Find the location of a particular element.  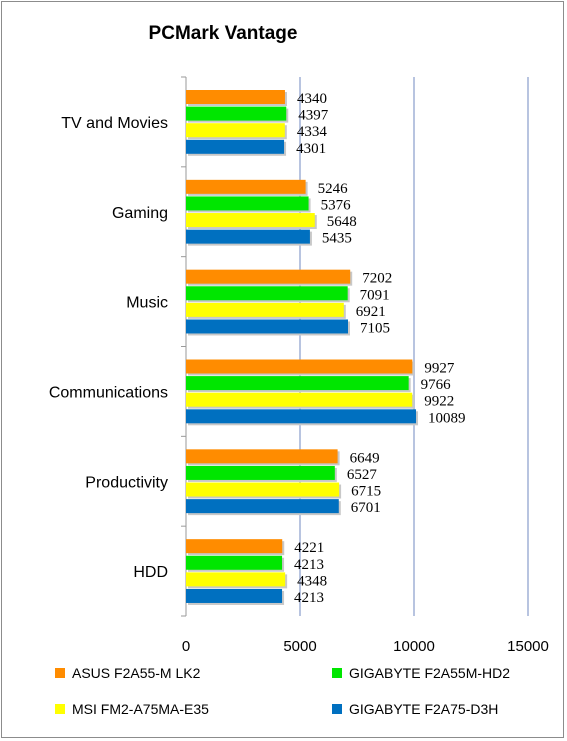

category-label: TV and Movies is located at coordinates (114, 123).